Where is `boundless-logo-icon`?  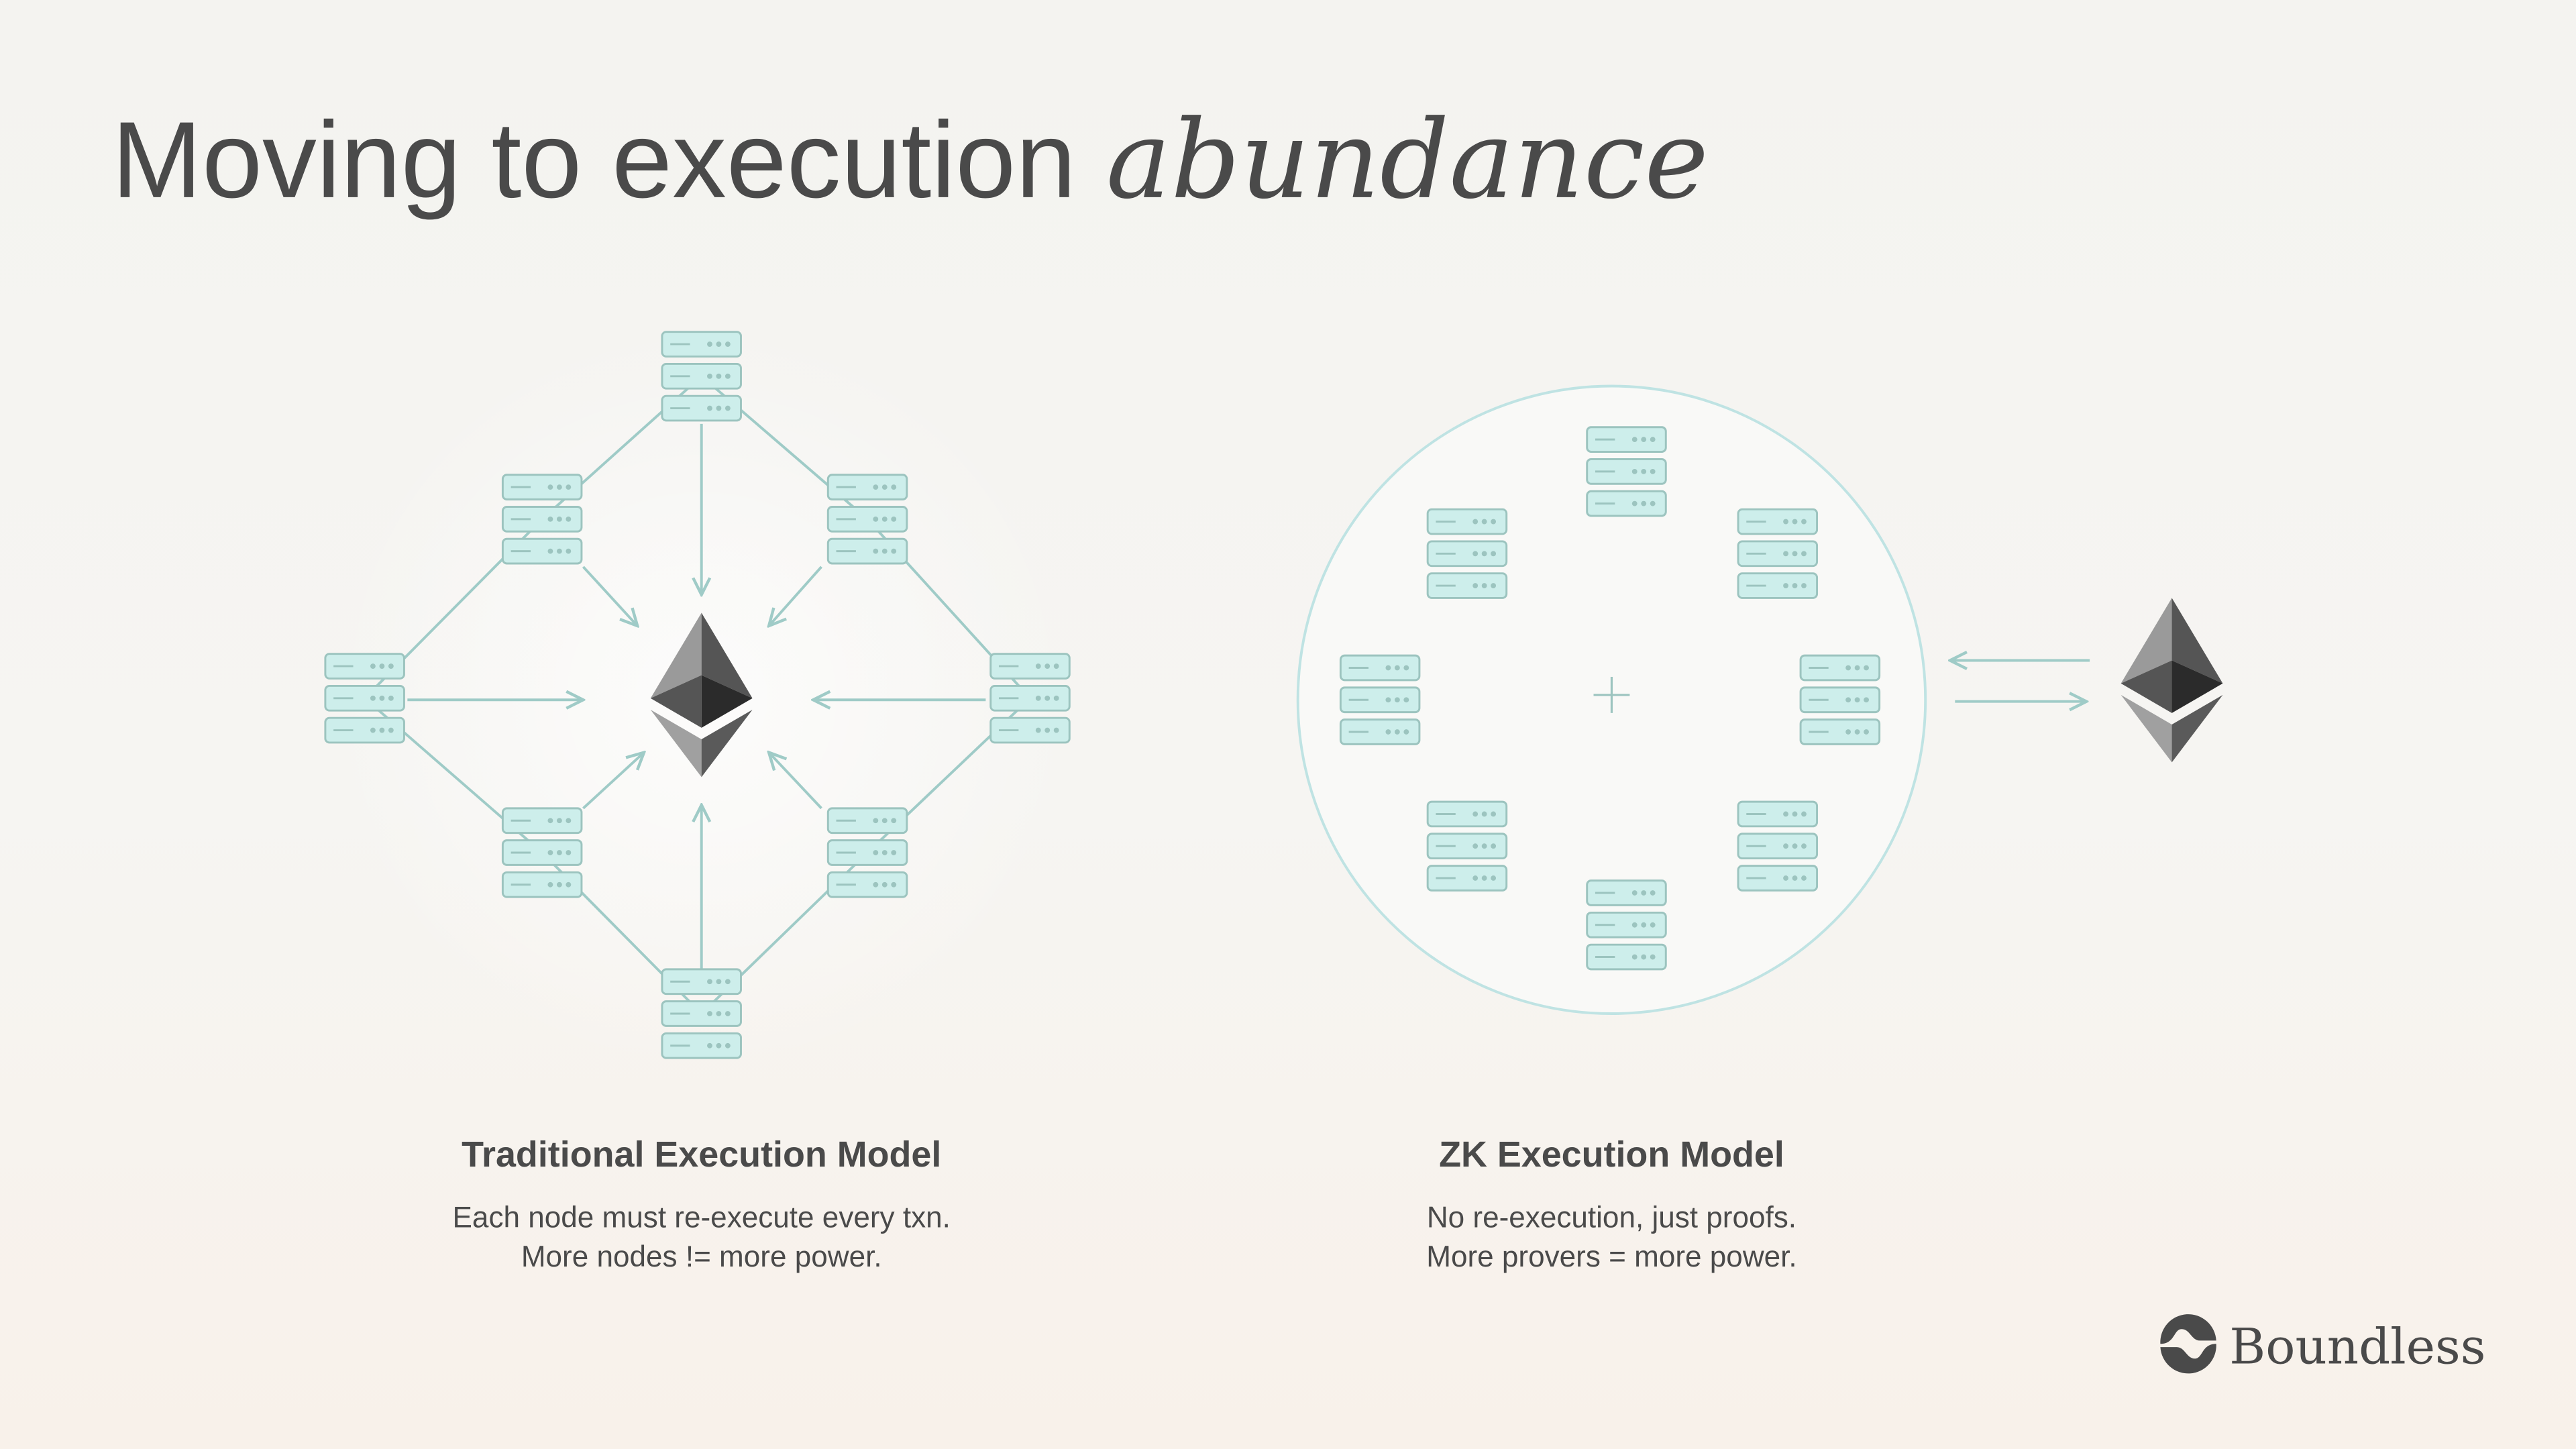 boundless-logo-icon is located at coordinates (2188, 1344).